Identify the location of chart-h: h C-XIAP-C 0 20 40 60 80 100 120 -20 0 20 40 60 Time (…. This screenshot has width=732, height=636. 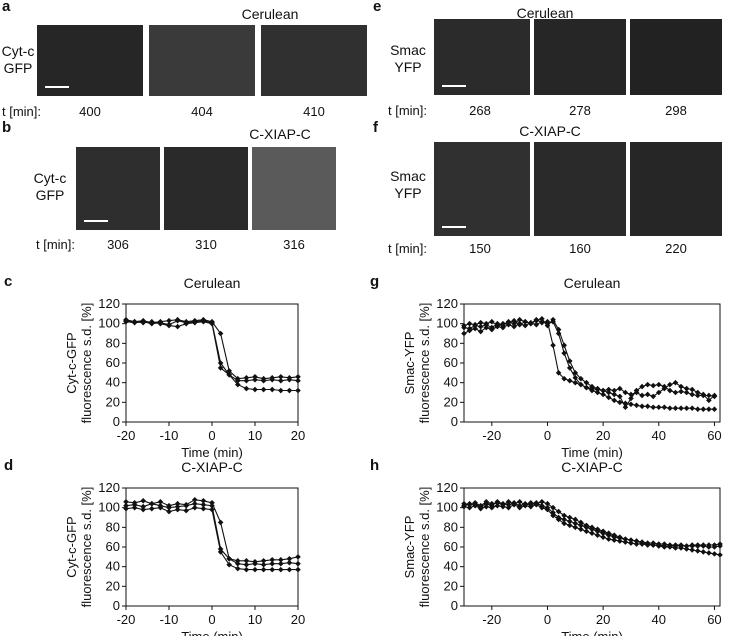
(546, 546).